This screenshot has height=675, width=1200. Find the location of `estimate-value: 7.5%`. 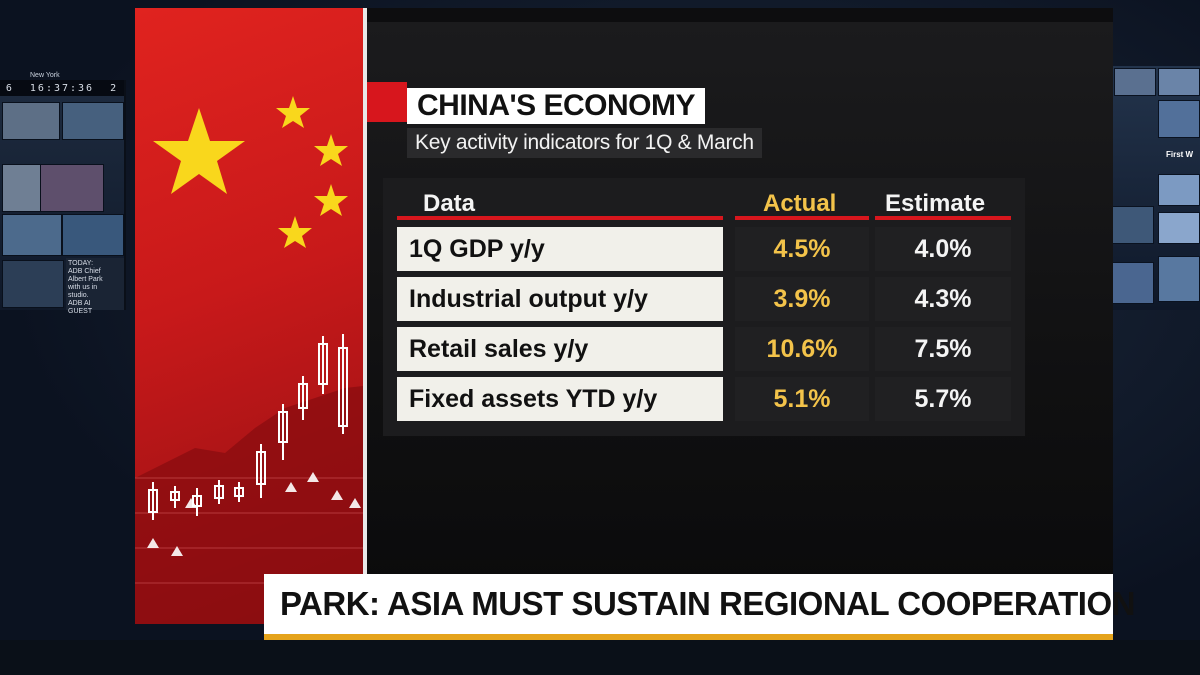

estimate-value: 7.5% is located at coordinates (943, 349).